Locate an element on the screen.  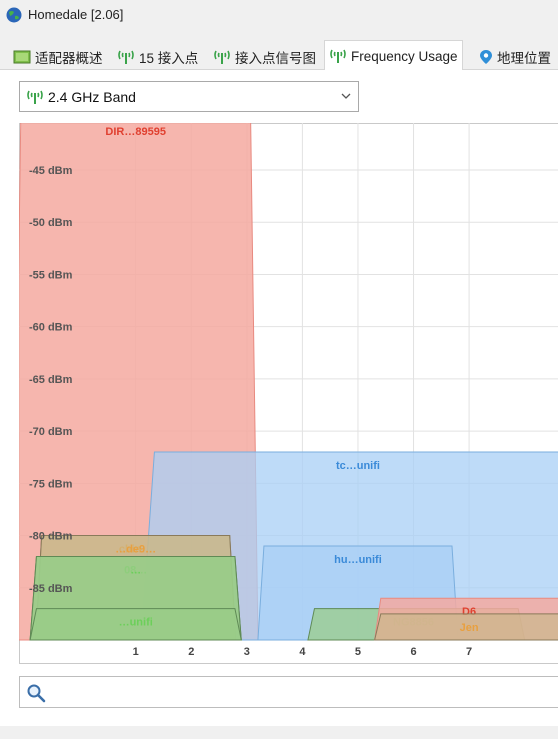
series-label: Jen is located at coordinates (469, 628).